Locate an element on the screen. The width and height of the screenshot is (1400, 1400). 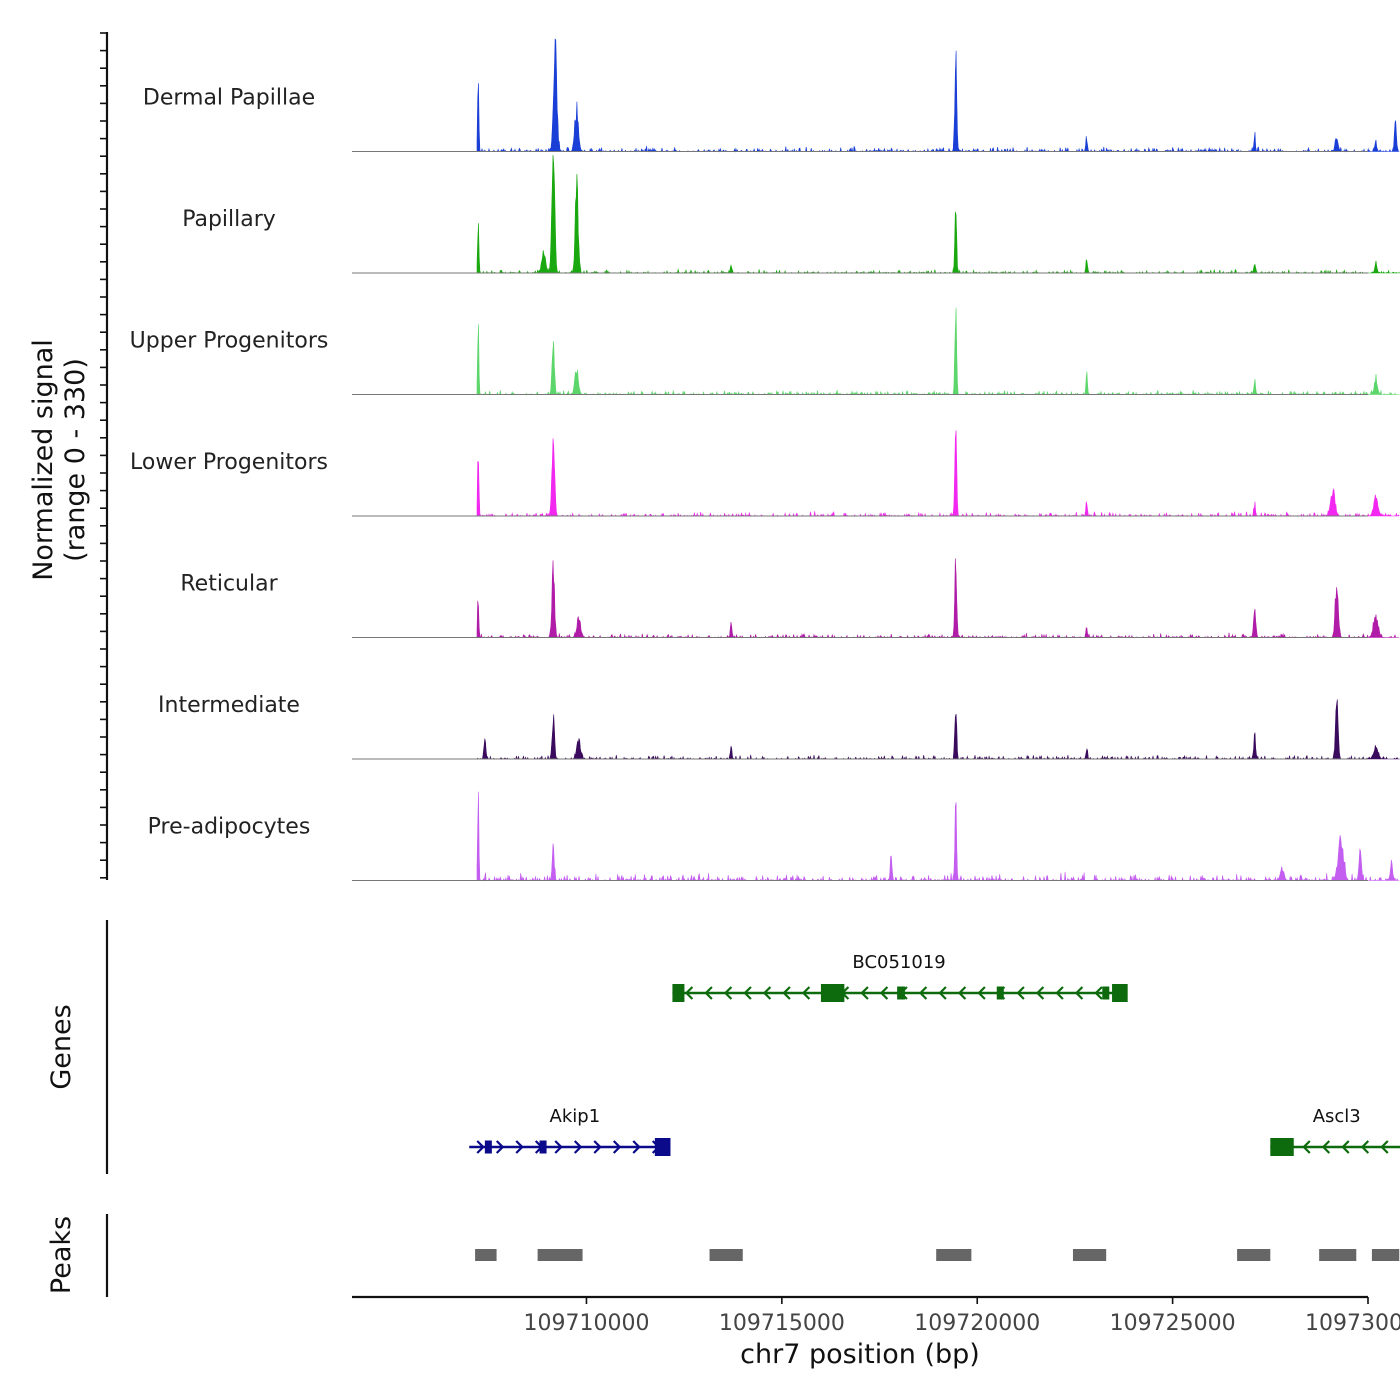
peak-track is located at coordinates (937, 1255).